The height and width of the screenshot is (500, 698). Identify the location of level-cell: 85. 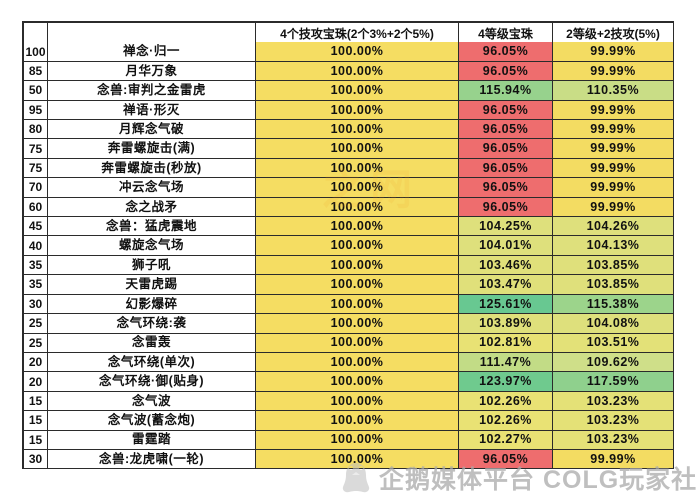
(36, 71).